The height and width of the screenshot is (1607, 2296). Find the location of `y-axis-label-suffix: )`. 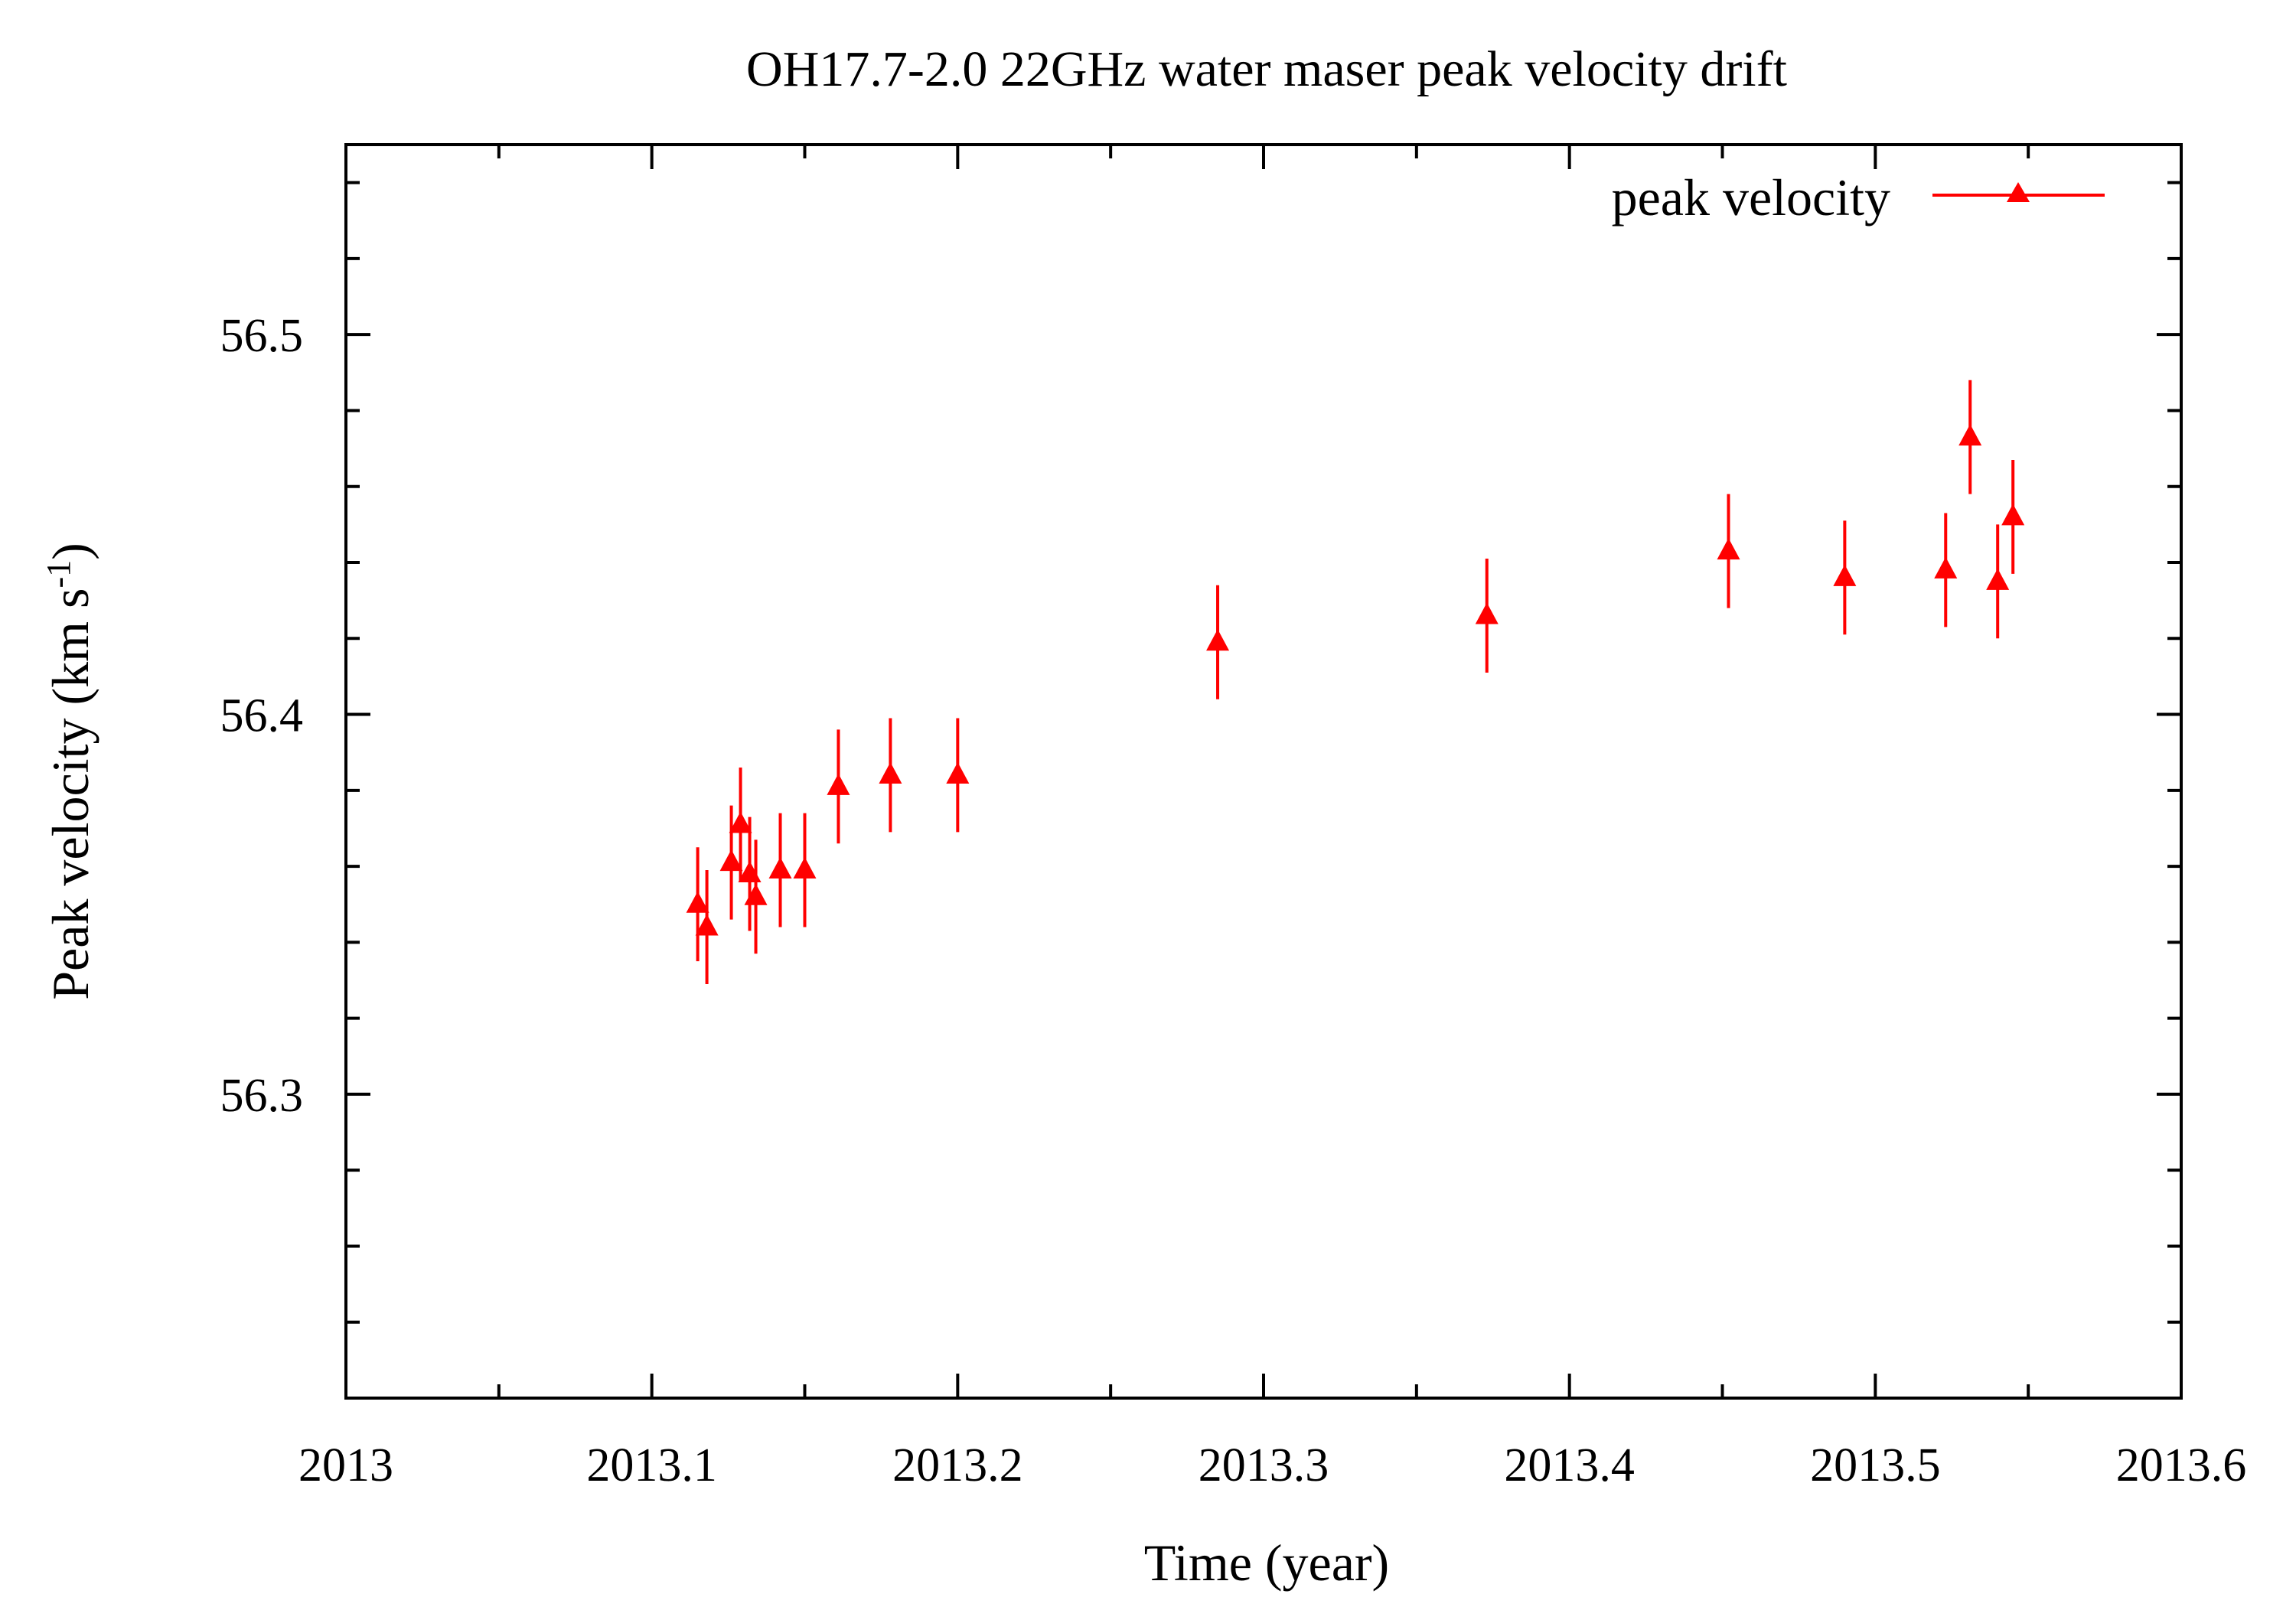

y-axis-label-suffix: ) is located at coordinates (70, 551).